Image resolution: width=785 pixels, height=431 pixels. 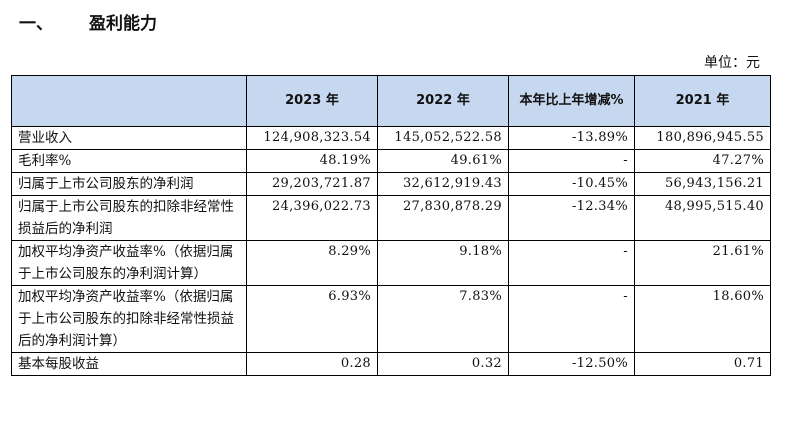 What do you see at coordinates (571, 138) in the screenshot?
I see `cell-change: -13.89%` at bounding box center [571, 138].